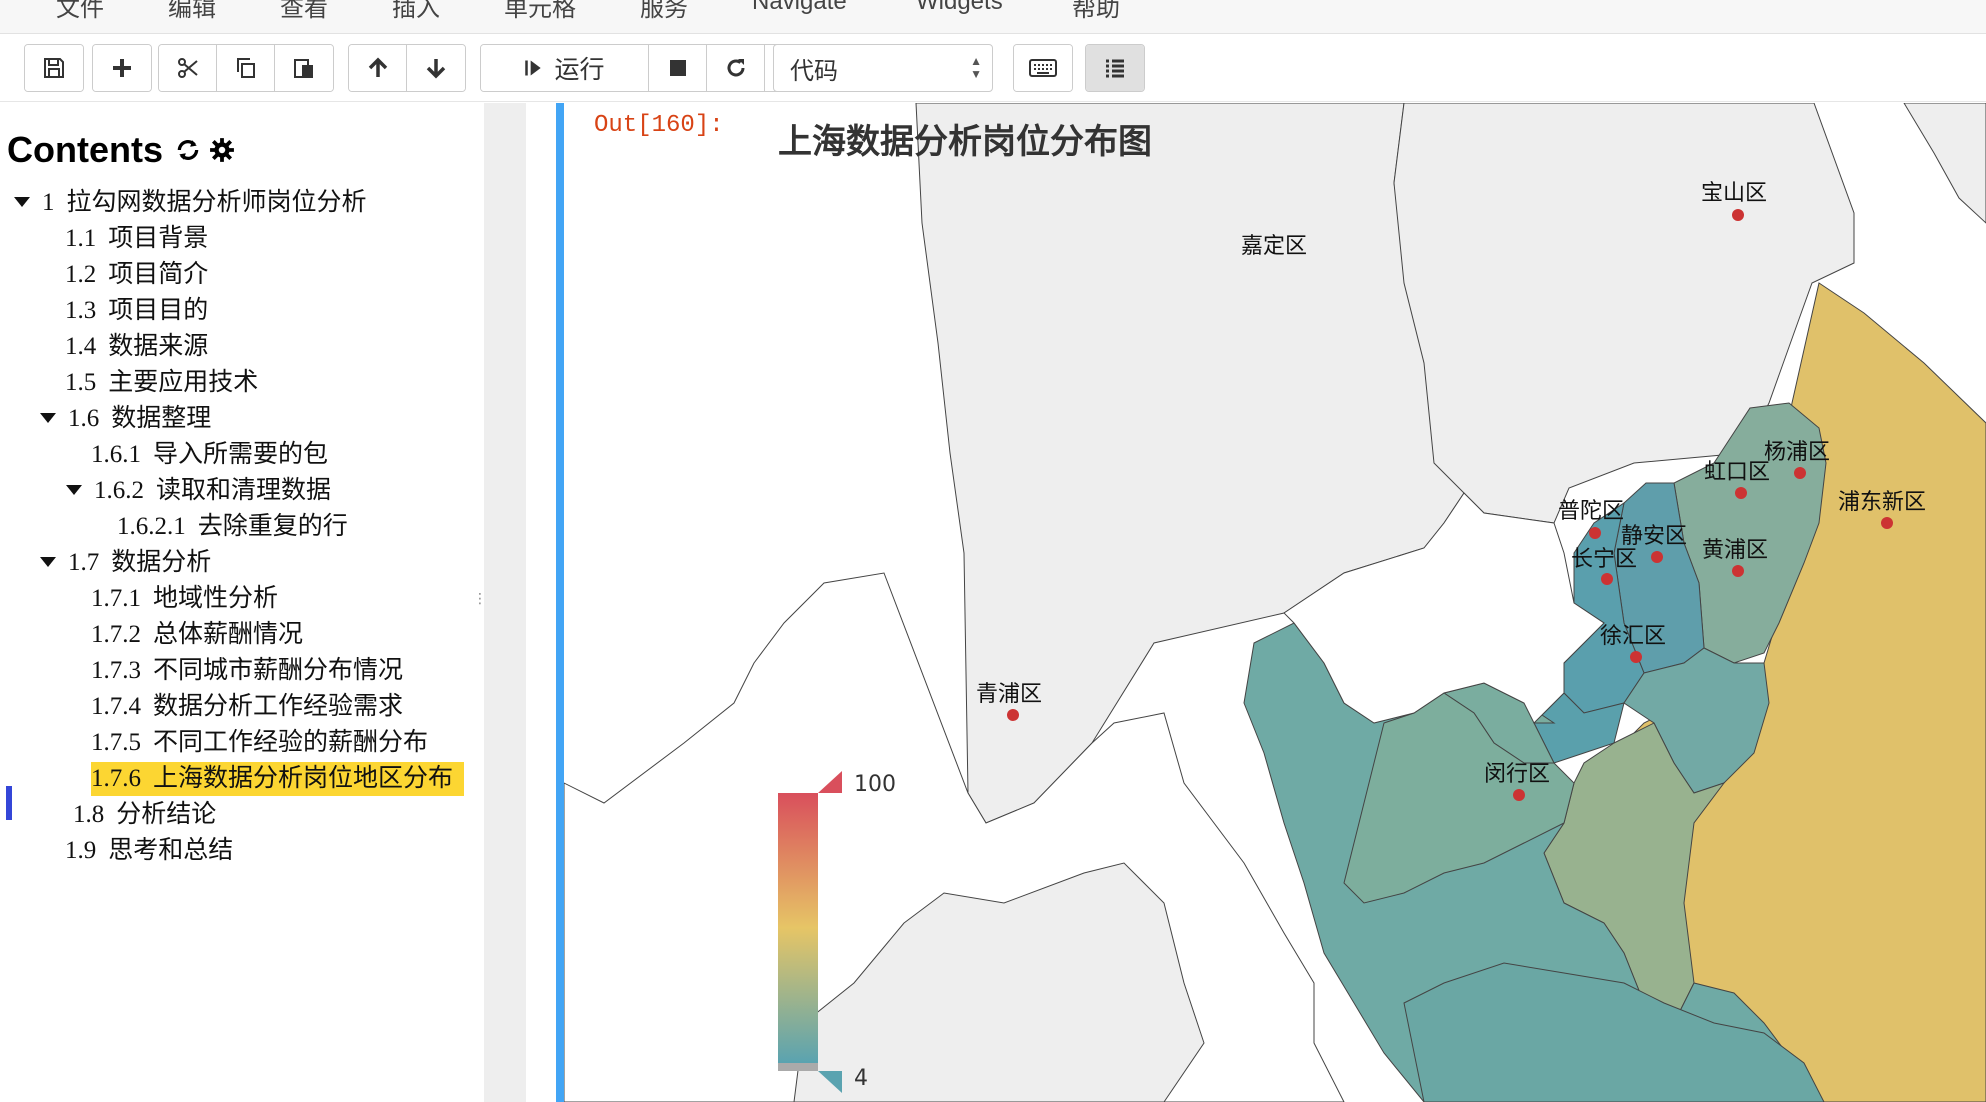  What do you see at coordinates (798, 928) in the screenshot?
I see `legend-gradient-bar` at bounding box center [798, 928].